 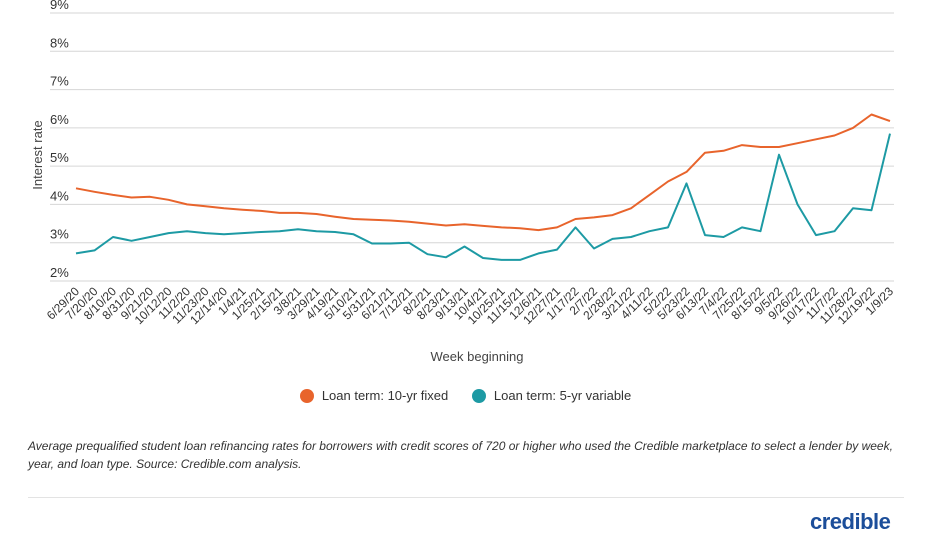 I want to click on y-tick-label: 2%, so click(x=59, y=272).